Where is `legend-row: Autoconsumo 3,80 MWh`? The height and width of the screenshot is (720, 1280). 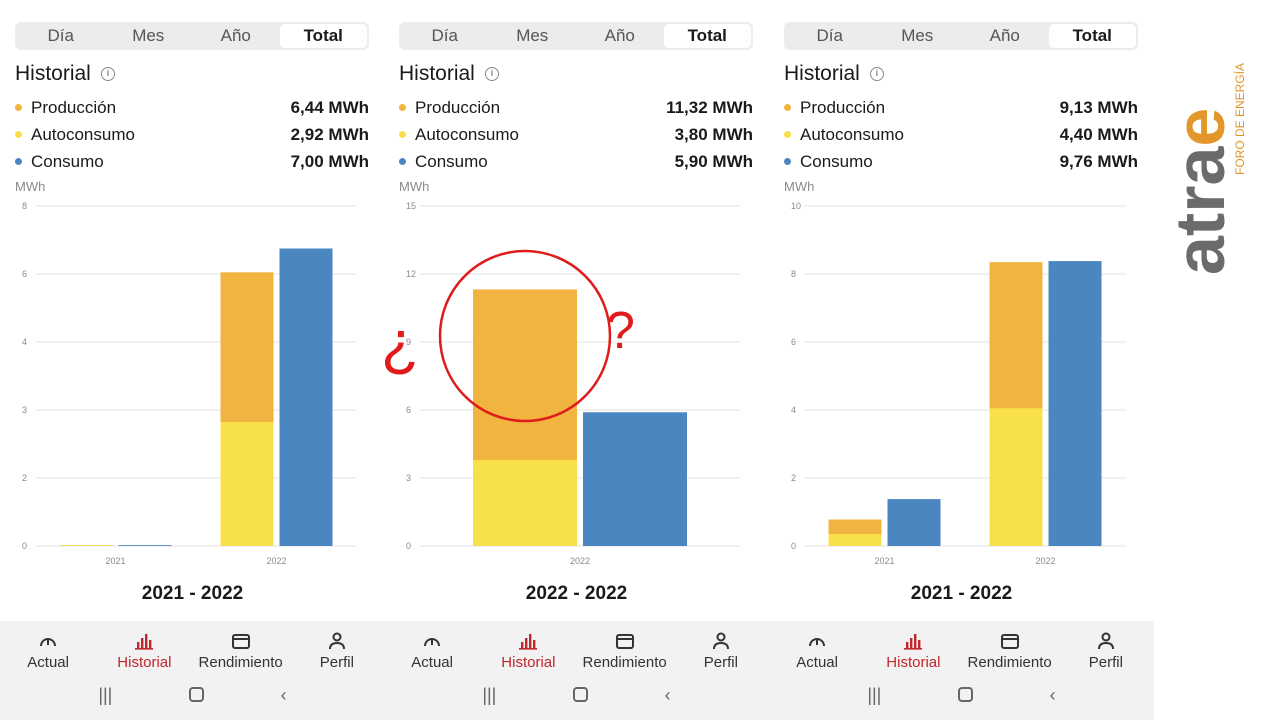
legend-row: Autoconsumo 3,80 MWh is located at coordinates (576, 134).